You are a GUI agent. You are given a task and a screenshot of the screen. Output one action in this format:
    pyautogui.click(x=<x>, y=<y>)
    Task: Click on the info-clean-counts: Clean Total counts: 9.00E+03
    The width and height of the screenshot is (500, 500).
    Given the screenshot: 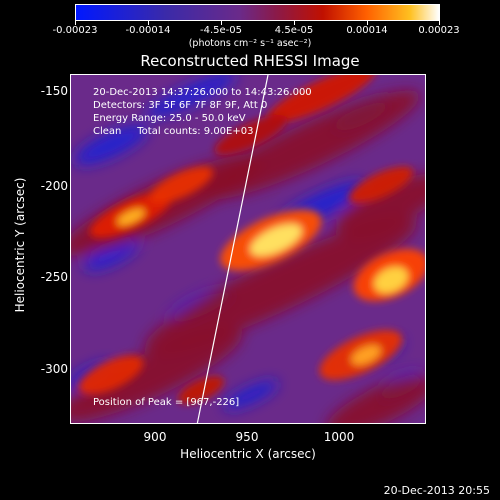 What is the action you would take?
    pyautogui.click(x=173, y=131)
    